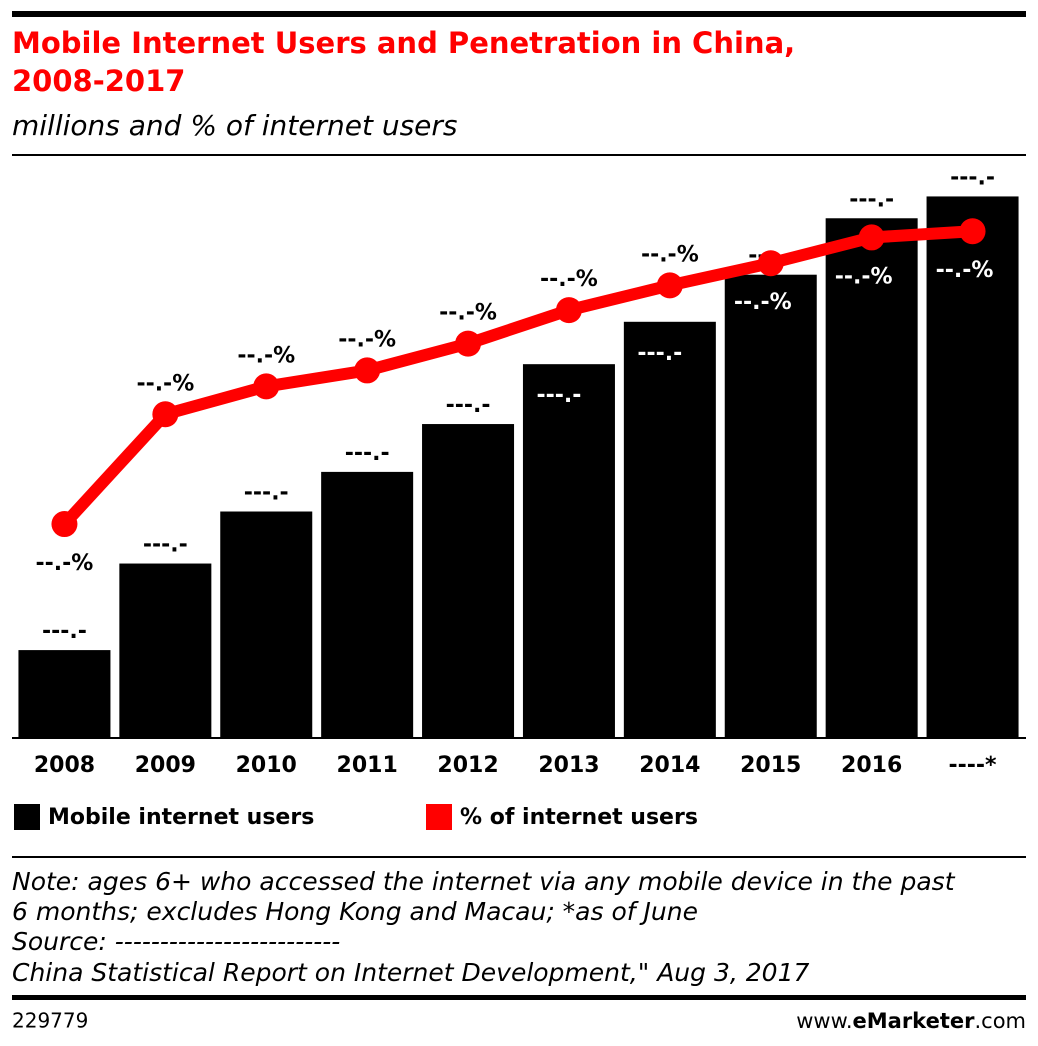  What do you see at coordinates (770, 765) in the screenshot?
I see `x-tick-label: 2015` at bounding box center [770, 765].